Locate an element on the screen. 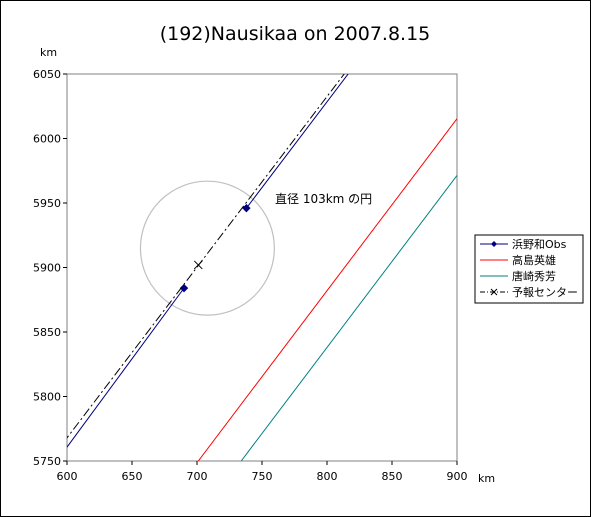 The width and height of the screenshot is (591, 517). y-tick-label: 5900 is located at coordinates (47, 268).